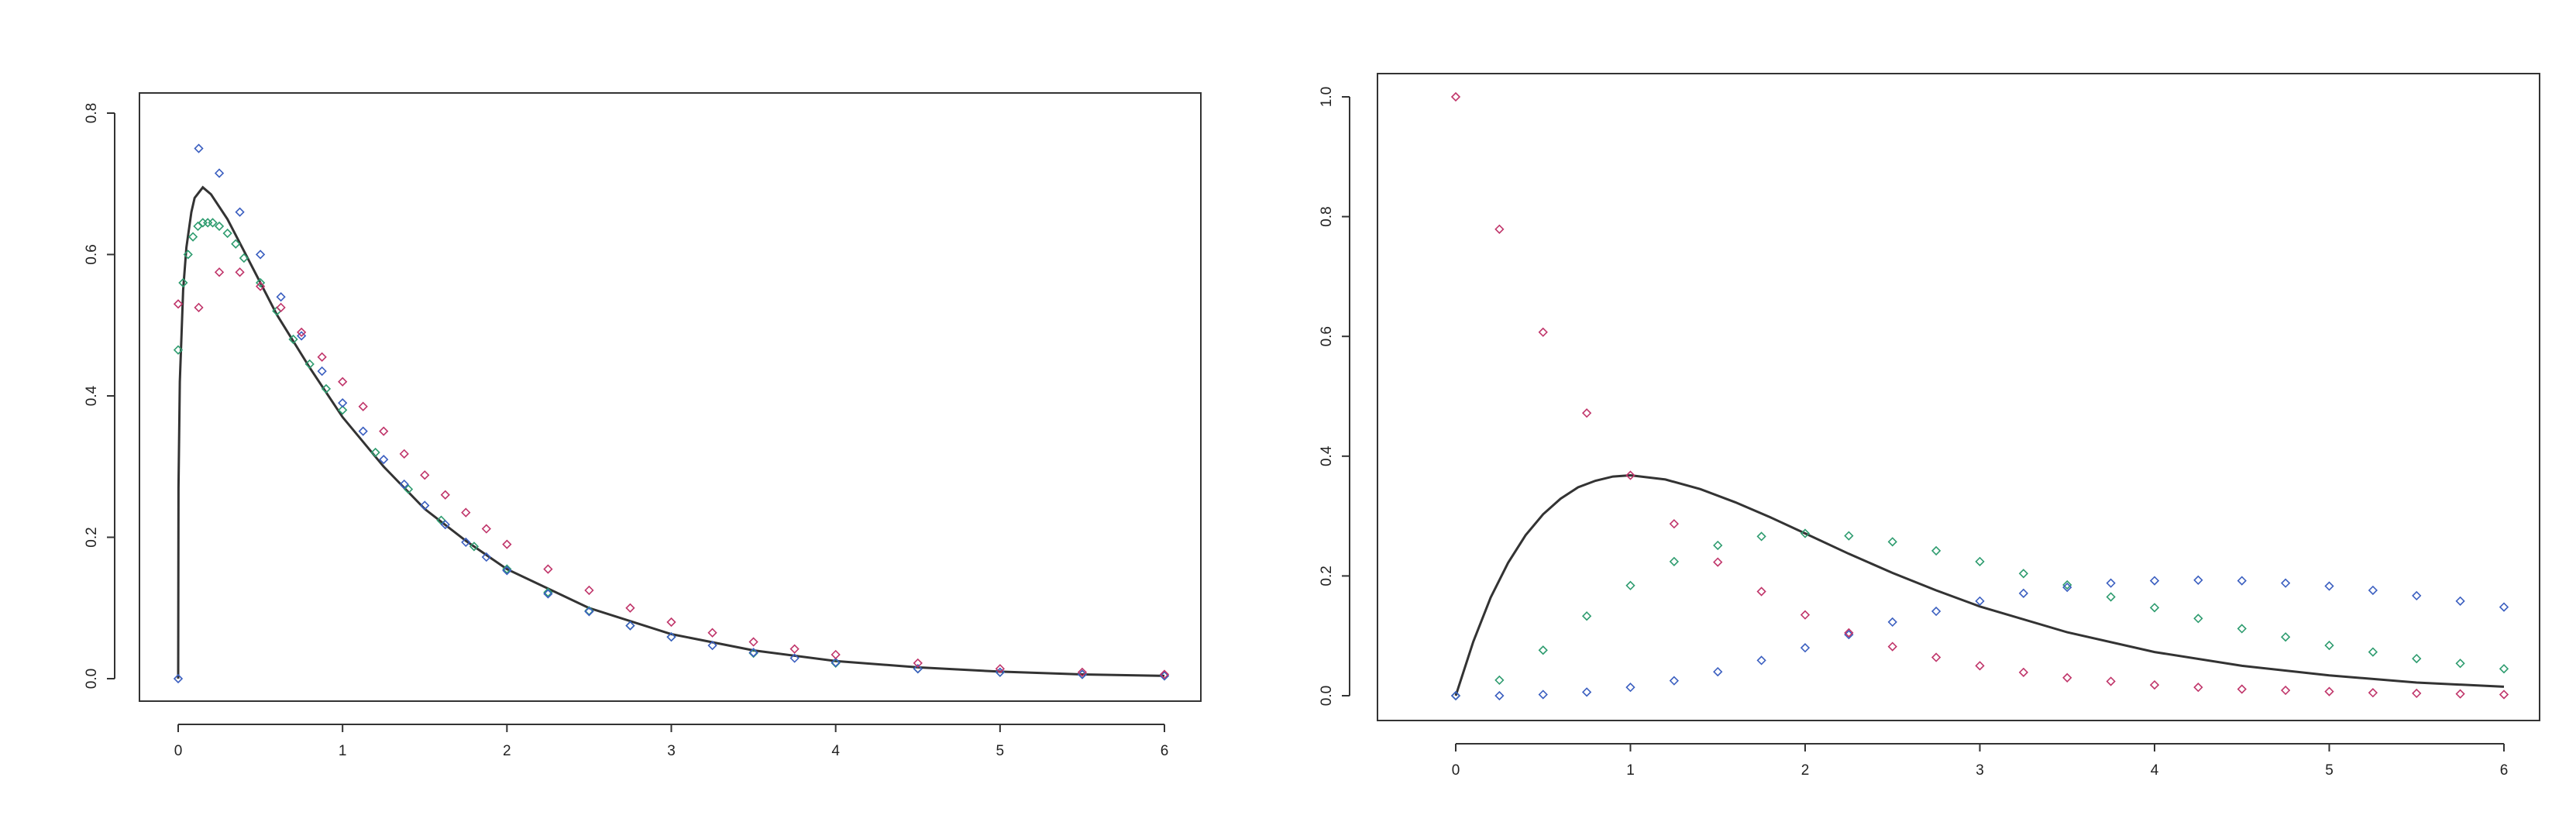 The width and height of the screenshot is (2576, 822). What do you see at coordinates (671, 751) in the screenshot?
I see `left-x-tick-label: 3` at bounding box center [671, 751].